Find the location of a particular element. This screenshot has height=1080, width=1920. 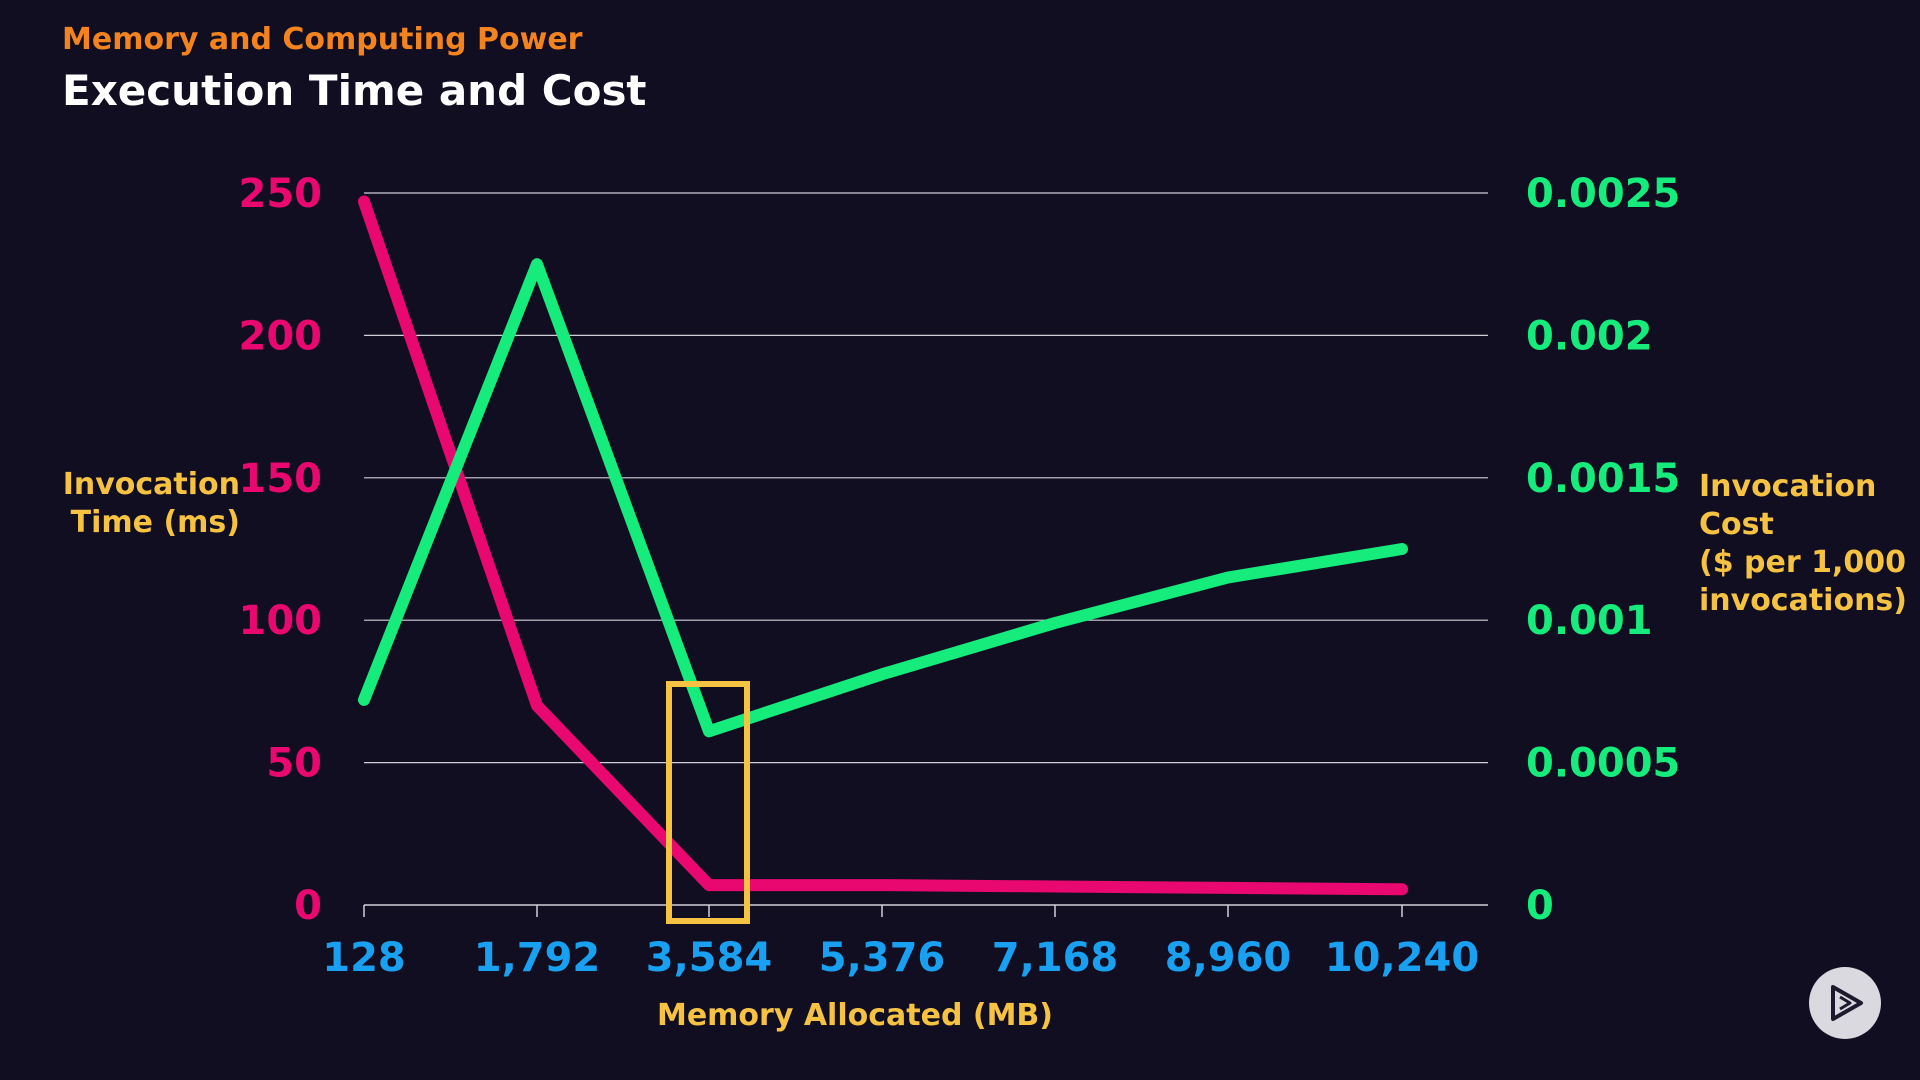

x-tick-label: 8,960 is located at coordinates (1228, 958).